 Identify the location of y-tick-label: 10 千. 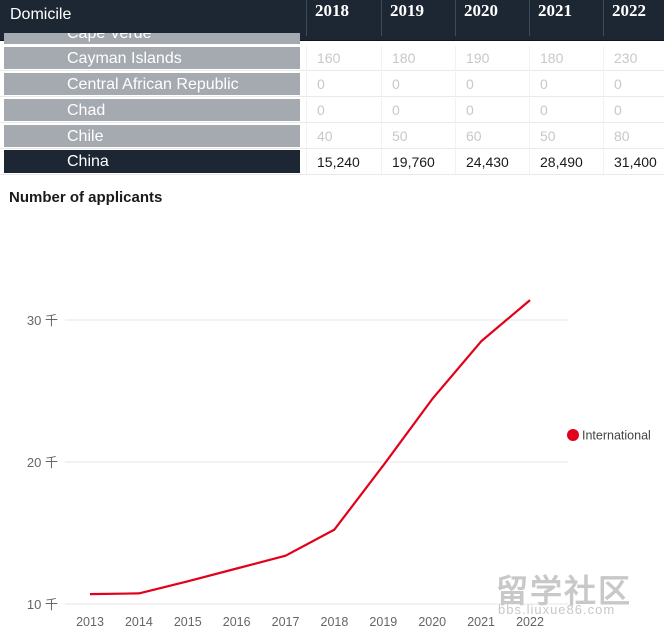
(42, 604).